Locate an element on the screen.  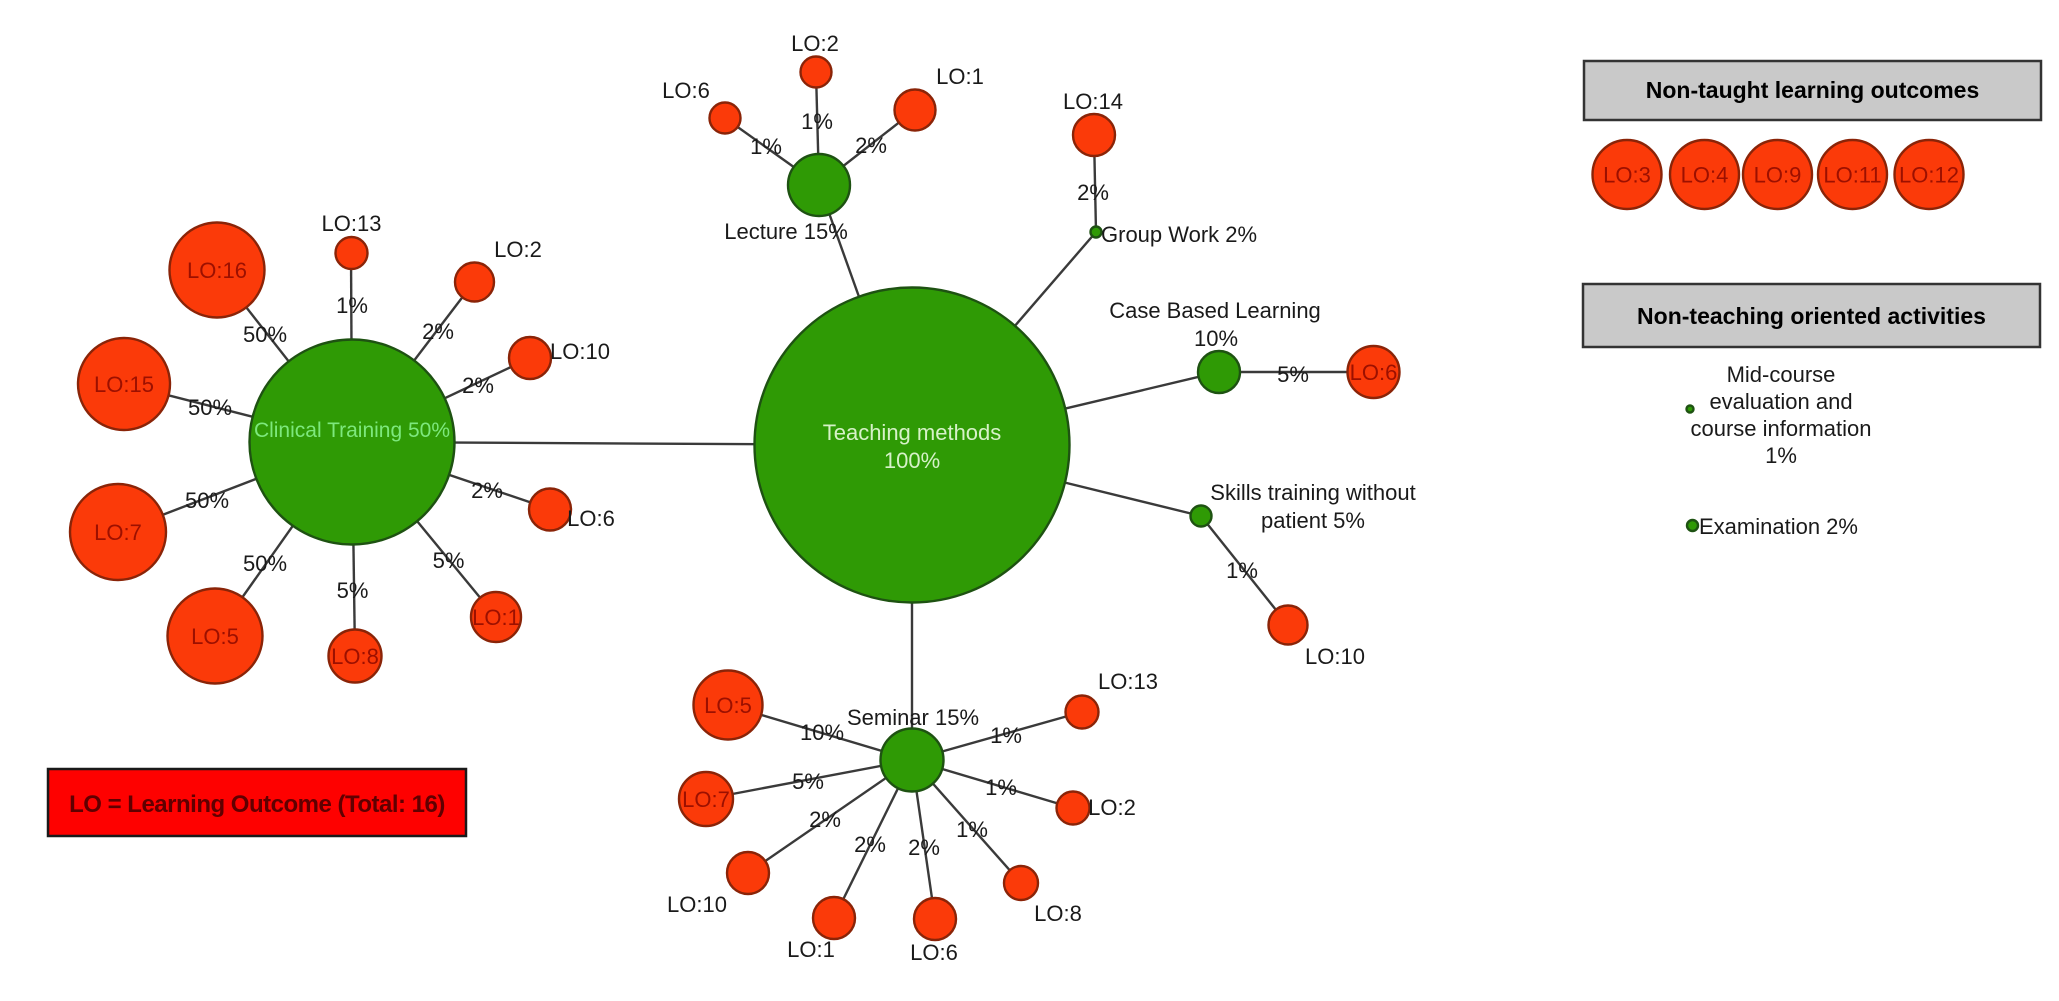
svg-text: course information is located at coordinates (1781, 428).